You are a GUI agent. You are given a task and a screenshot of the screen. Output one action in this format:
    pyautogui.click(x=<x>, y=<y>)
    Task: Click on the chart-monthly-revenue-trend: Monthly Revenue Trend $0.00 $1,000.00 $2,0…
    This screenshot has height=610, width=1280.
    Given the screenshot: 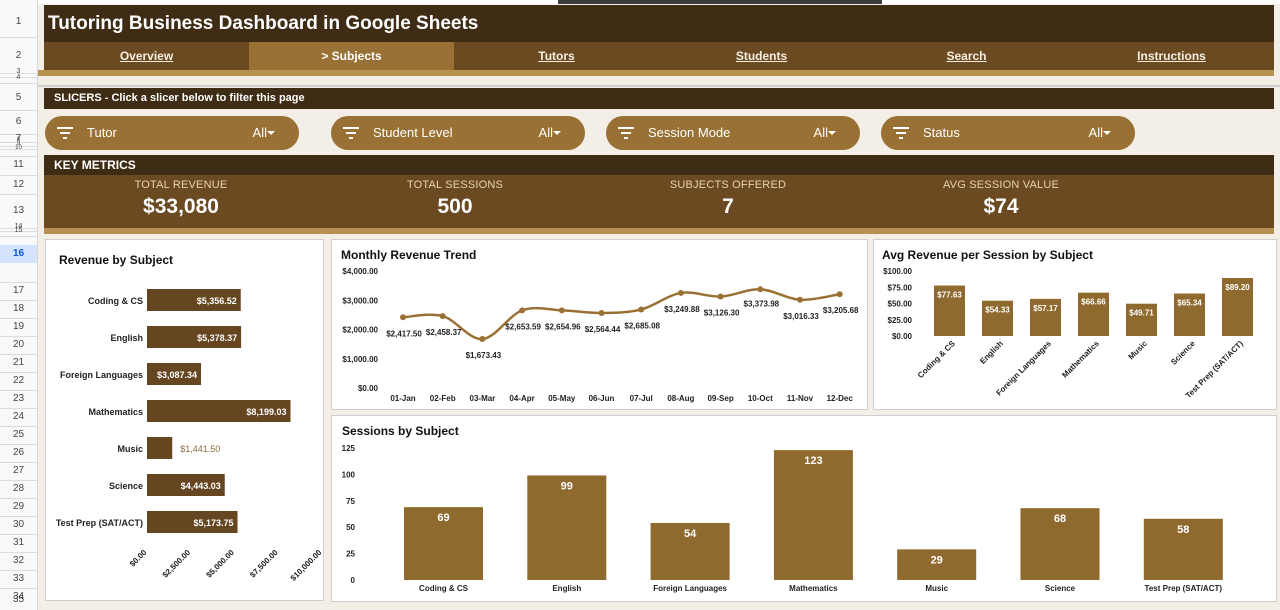 What is the action you would take?
    pyautogui.click(x=599, y=324)
    